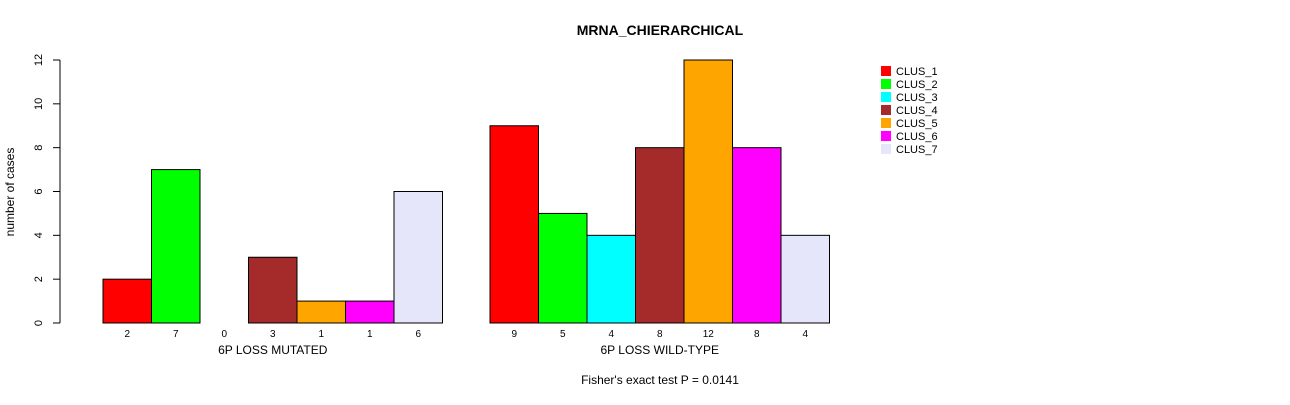 The height and width of the screenshot is (405, 1290). Describe the element at coordinates (273, 334) in the screenshot. I see `bar-count-label: 3` at that location.